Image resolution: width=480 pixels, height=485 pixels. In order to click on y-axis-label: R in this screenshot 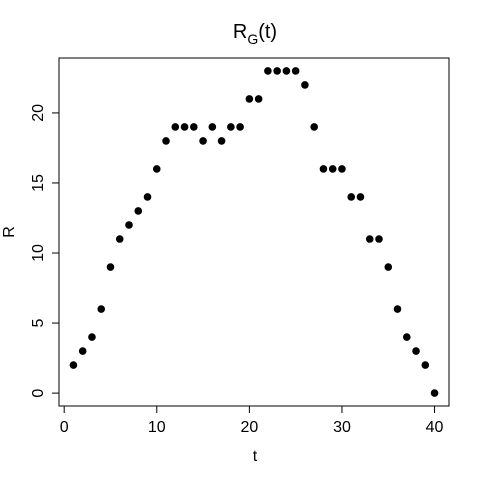, I will do `click(9, 232)`.